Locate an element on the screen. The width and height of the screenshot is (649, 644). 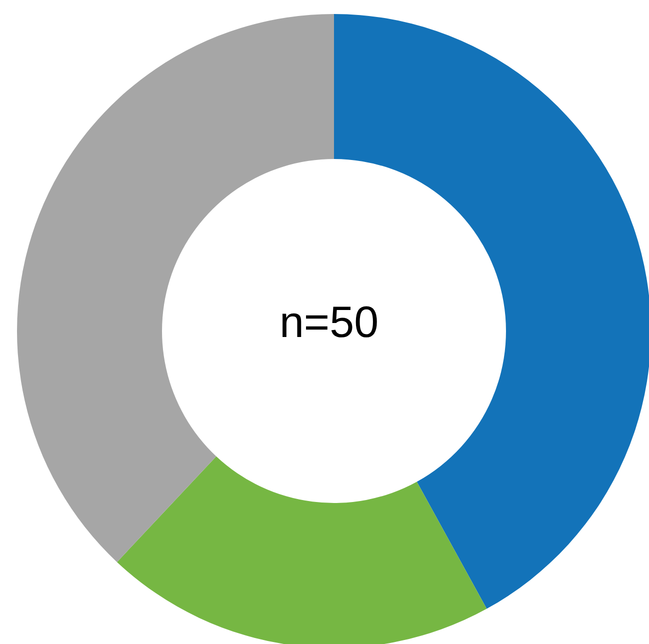
text: n=50 is located at coordinates (329, 323).